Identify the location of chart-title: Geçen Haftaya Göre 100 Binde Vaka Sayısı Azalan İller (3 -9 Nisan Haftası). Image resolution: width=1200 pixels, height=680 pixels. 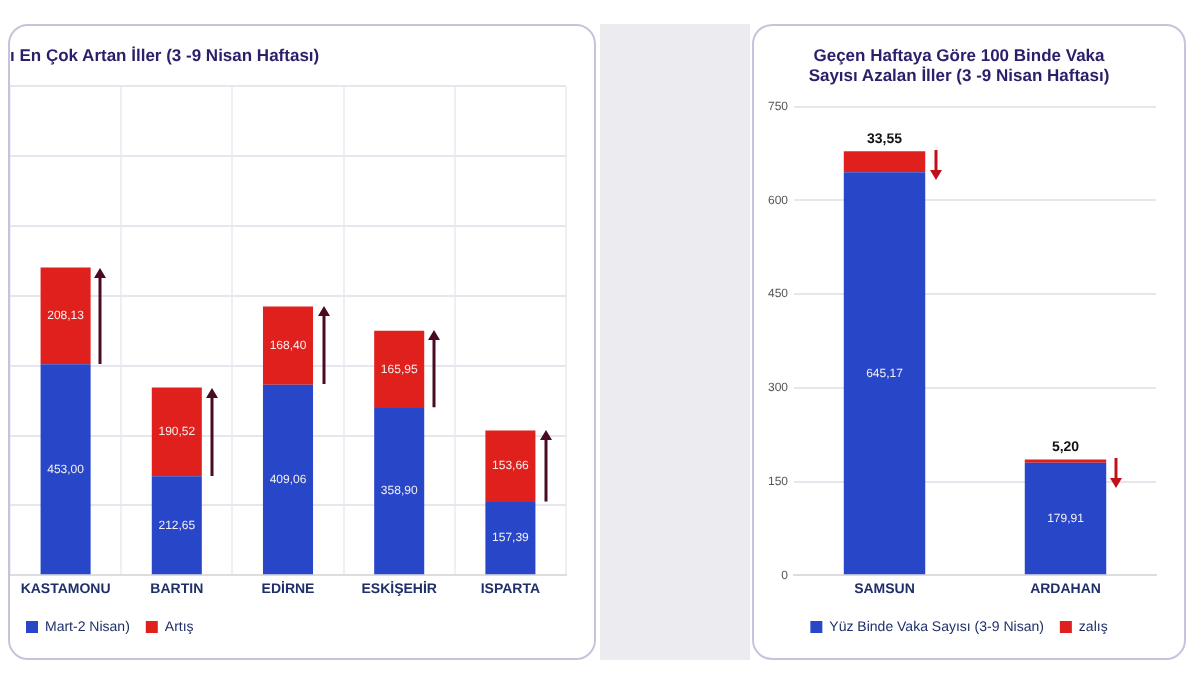
(959, 65).